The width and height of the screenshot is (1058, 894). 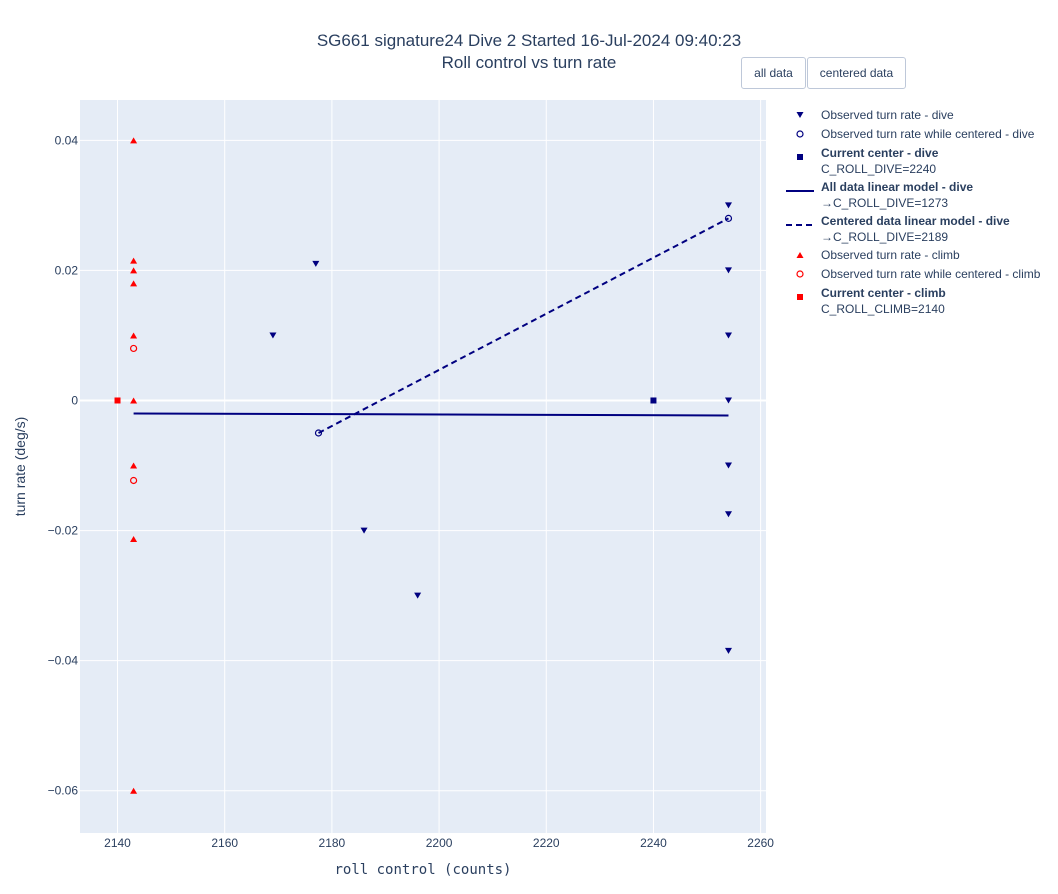 I want to click on legend-label: Centered data linear model - dive, so click(x=915, y=221).